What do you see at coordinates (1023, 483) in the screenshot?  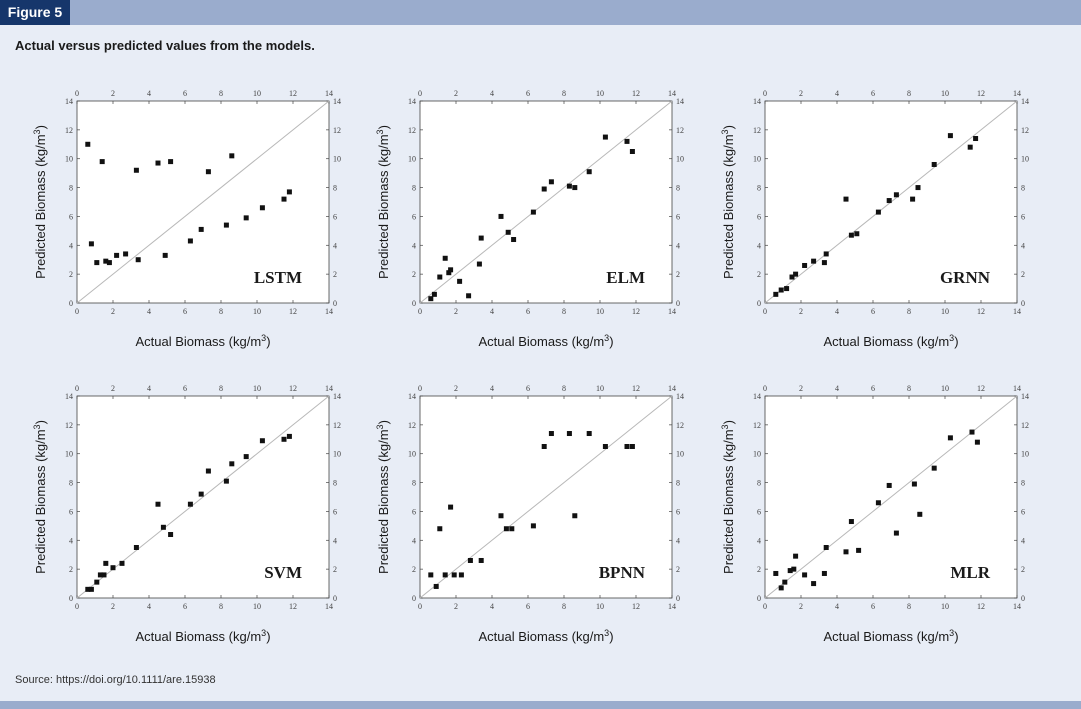 I see `y-tick-label-right: 8` at bounding box center [1023, 483].